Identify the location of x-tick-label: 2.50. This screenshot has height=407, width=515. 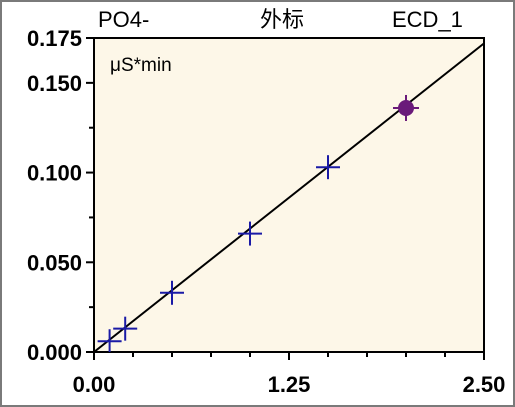
(484, 384).